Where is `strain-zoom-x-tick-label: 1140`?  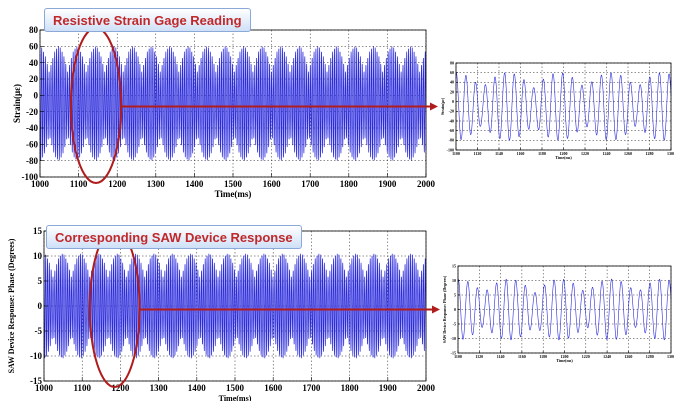 strain-zoom-x-tick-label: 1140 is located at coordinates (499, 153).